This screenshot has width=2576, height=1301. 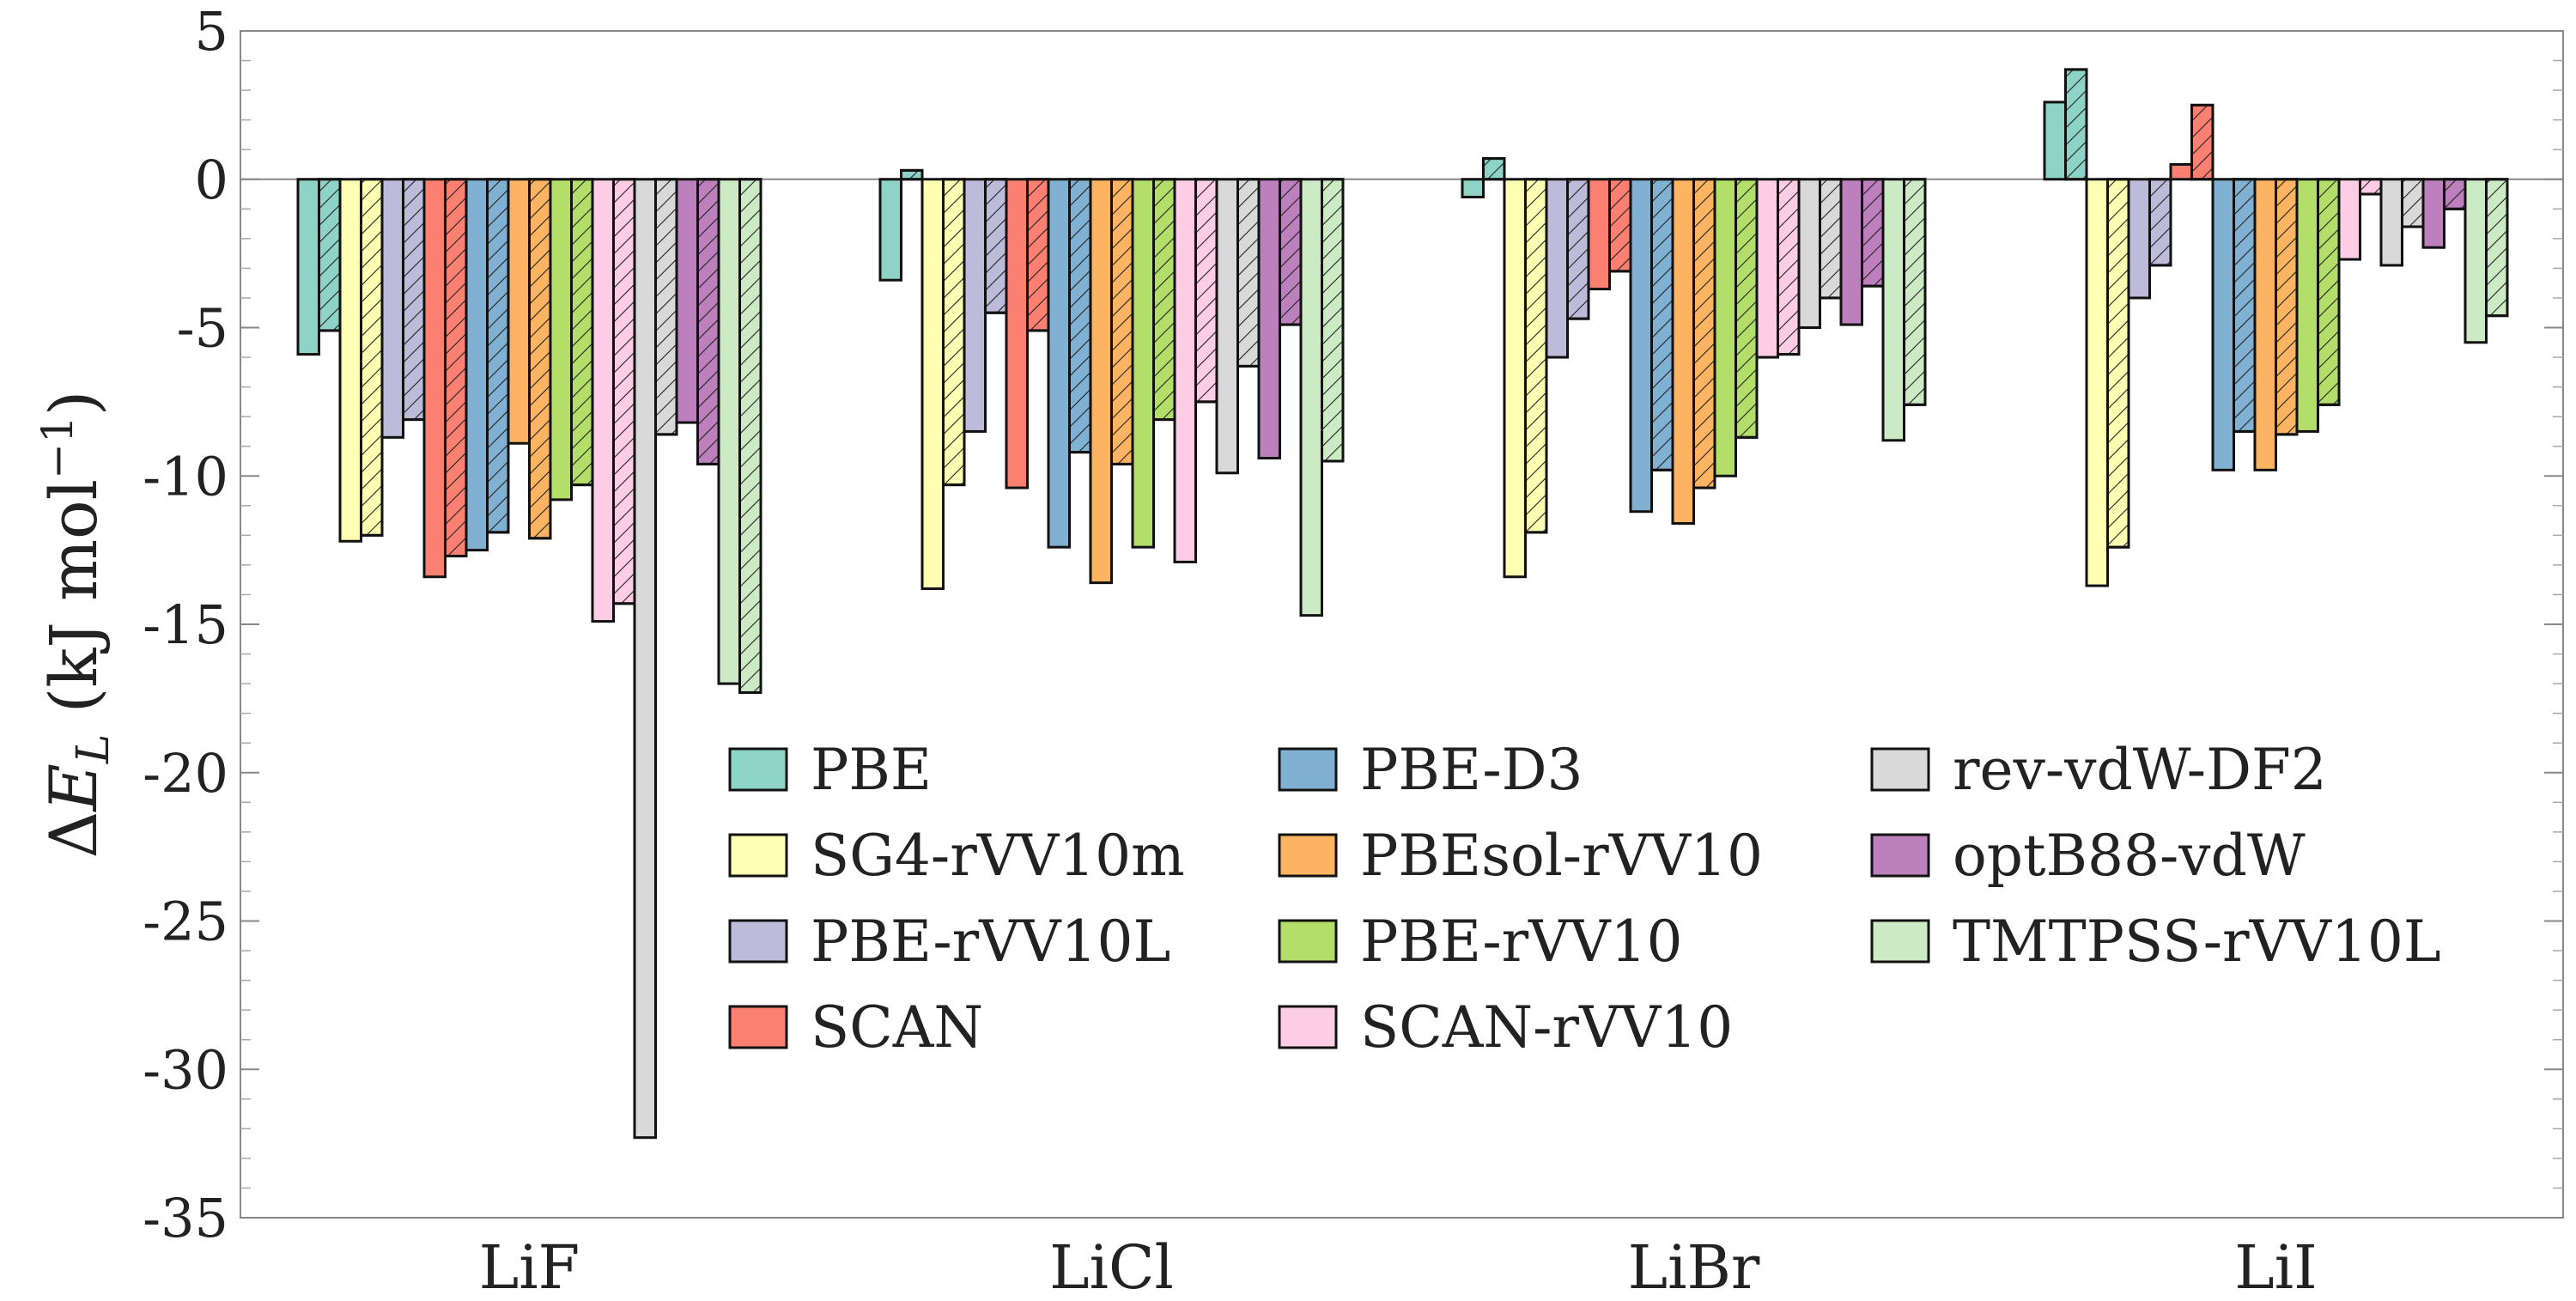 I want to click on x-category-label: LiCl, so click(x=1111, y=1267).